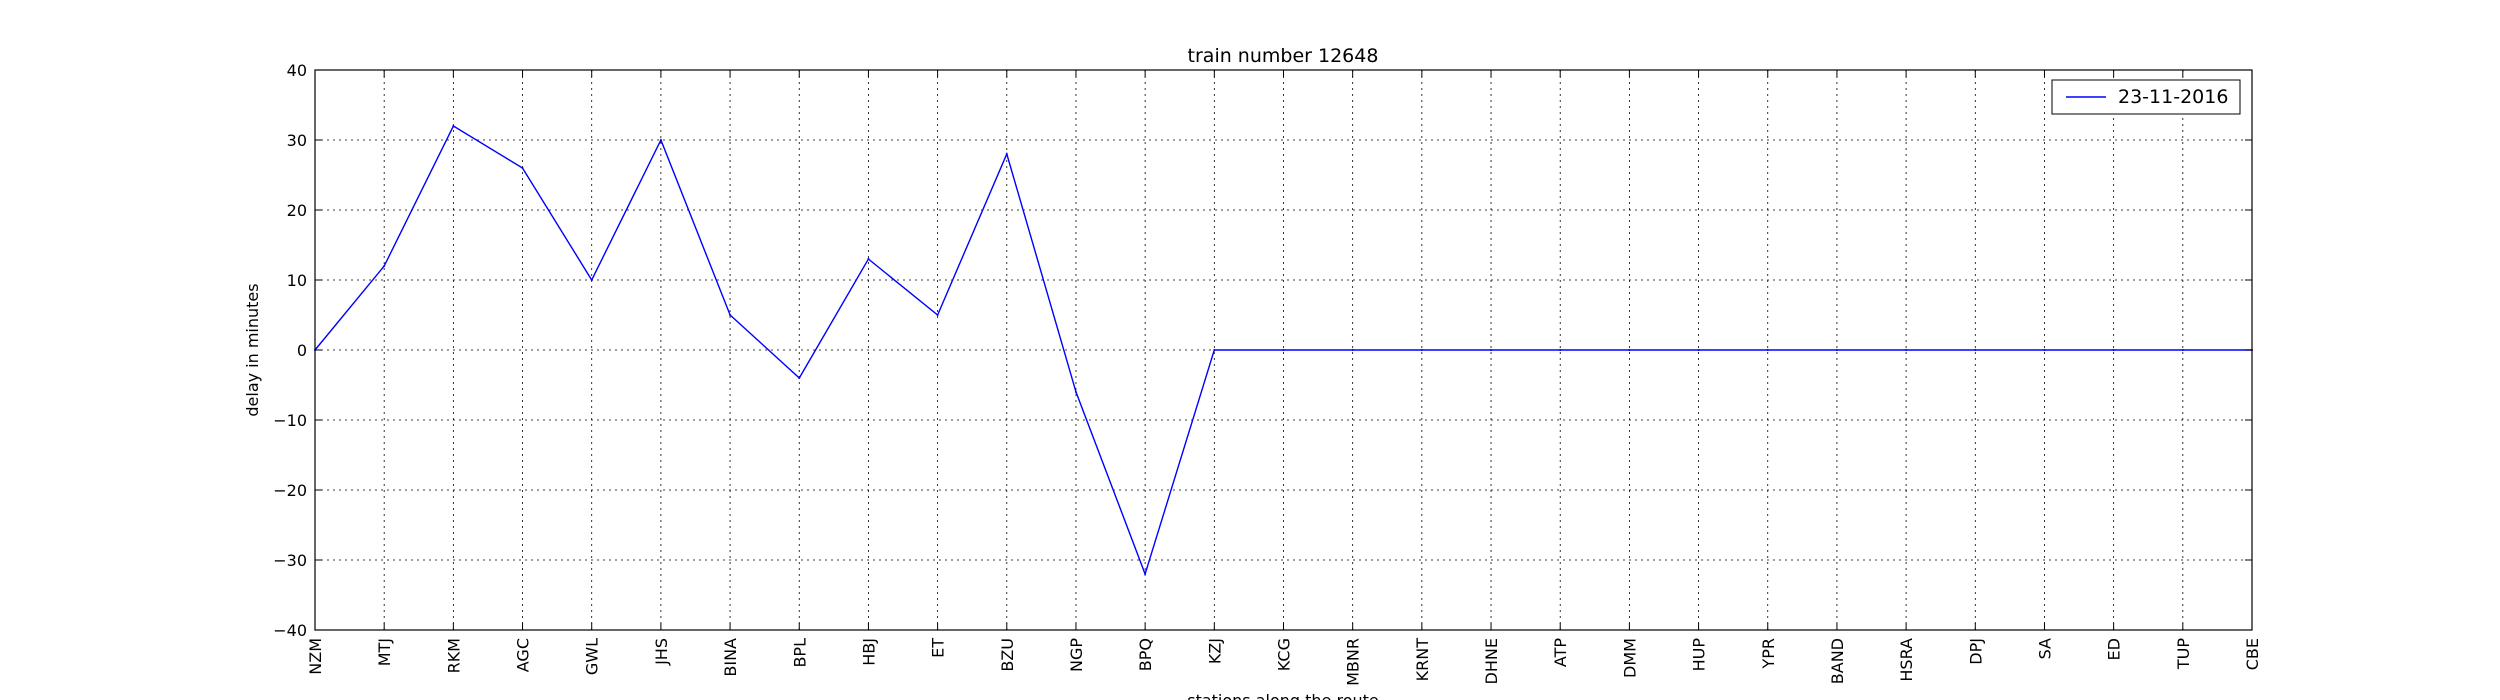 The width and height of the screenshot is (2500, 700). I want to click on y-axis-label: delay in minutes, so click(252, 349).